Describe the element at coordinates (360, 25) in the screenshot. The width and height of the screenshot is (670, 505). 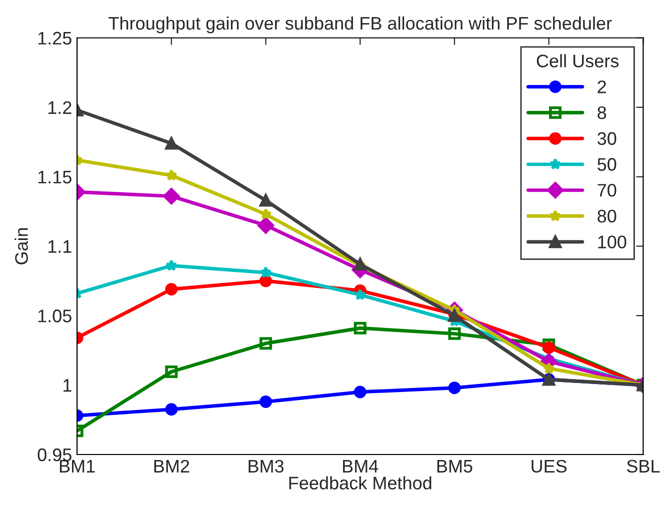
I see `chart-title: Throughput gain over subband FB allocation with PF scheduler` at that location.